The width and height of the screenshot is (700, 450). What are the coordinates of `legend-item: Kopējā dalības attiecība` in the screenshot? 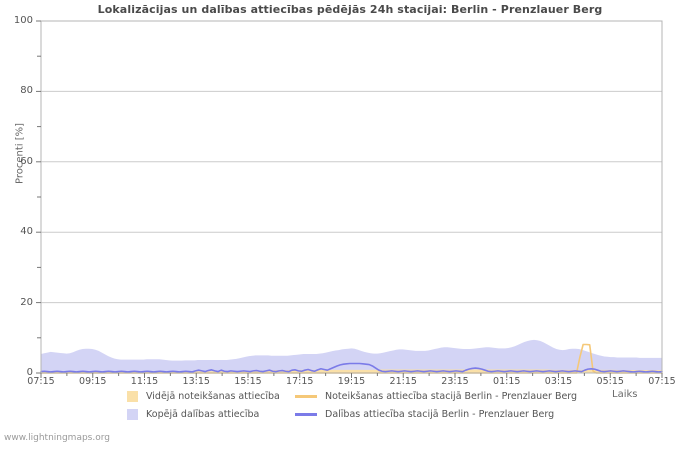 It's located at (193, 414).